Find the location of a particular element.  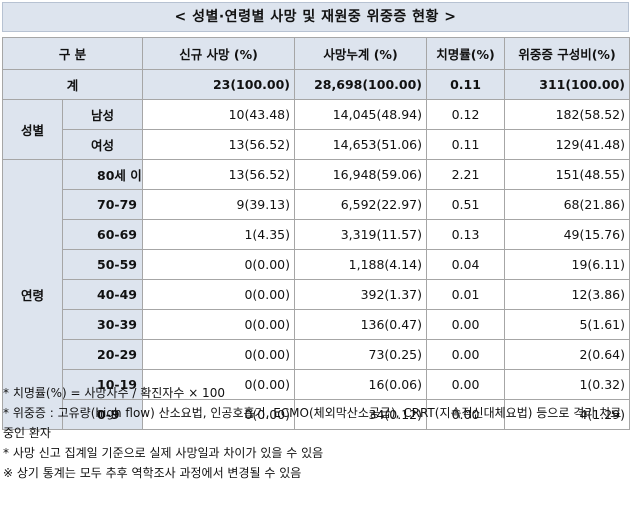

total-new: 23(100.00) is located at coordinates (219, 84).